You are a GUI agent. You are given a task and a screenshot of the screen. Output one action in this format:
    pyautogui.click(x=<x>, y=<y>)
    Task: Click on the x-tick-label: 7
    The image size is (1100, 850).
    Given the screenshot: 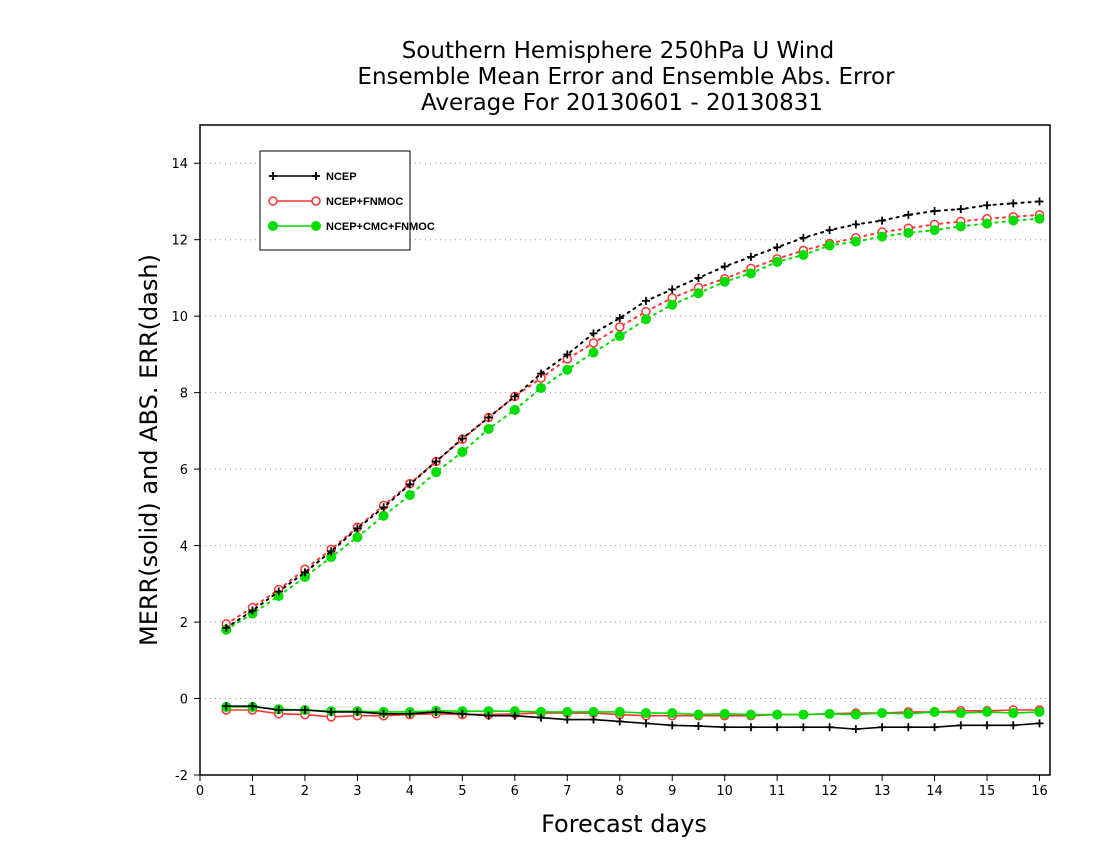 What is the action you would take?
    pyautogui.click(x=567, y=791)
    